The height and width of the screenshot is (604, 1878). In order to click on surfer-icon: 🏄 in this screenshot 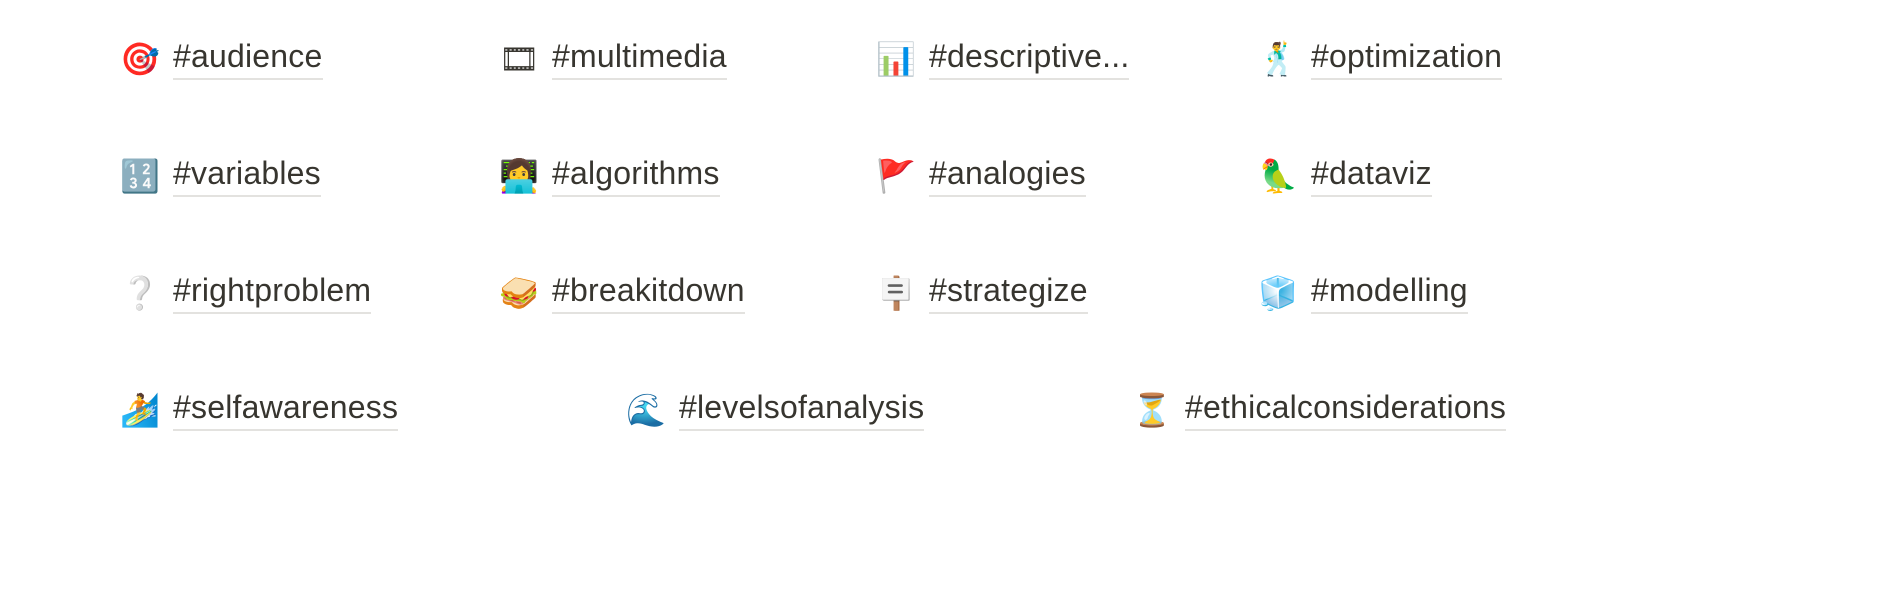, I will do `click(140, 409)`.